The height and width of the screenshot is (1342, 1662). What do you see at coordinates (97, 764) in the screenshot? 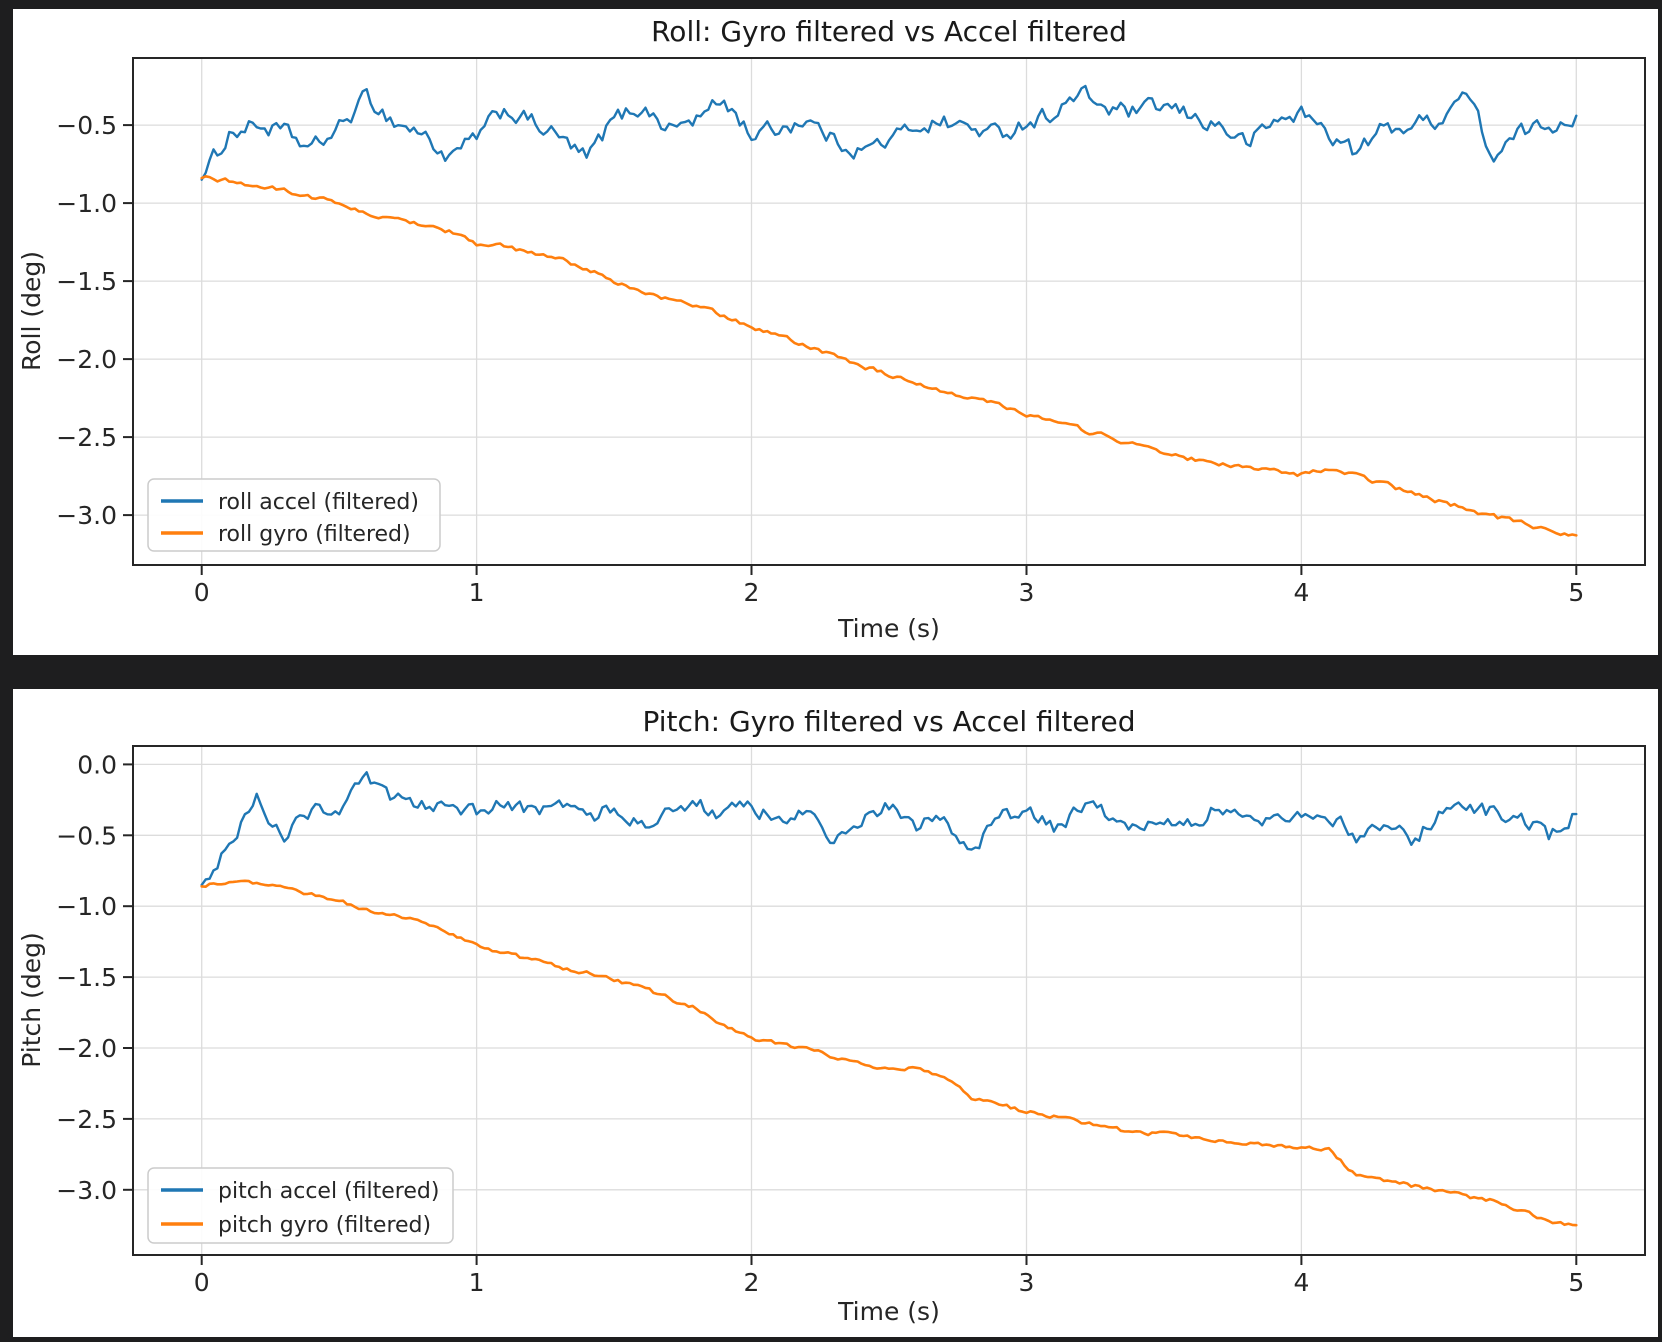
I see `y-tick-label: 0.0` at bounding box center [97, 764].